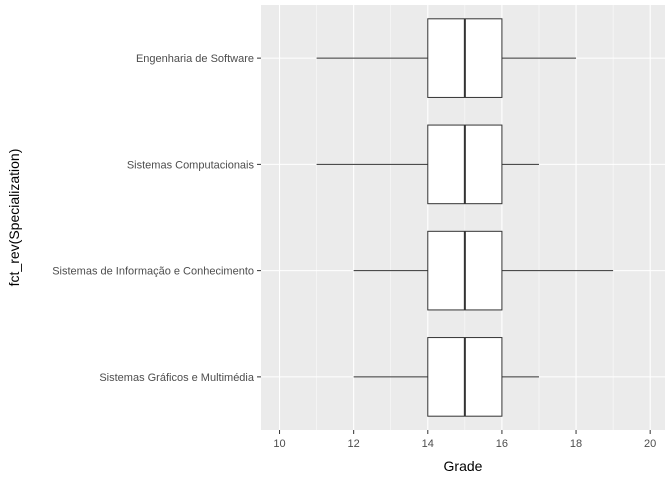  I want to click on y-axis-title: fct_rev(Specialization), so click(14, 218).